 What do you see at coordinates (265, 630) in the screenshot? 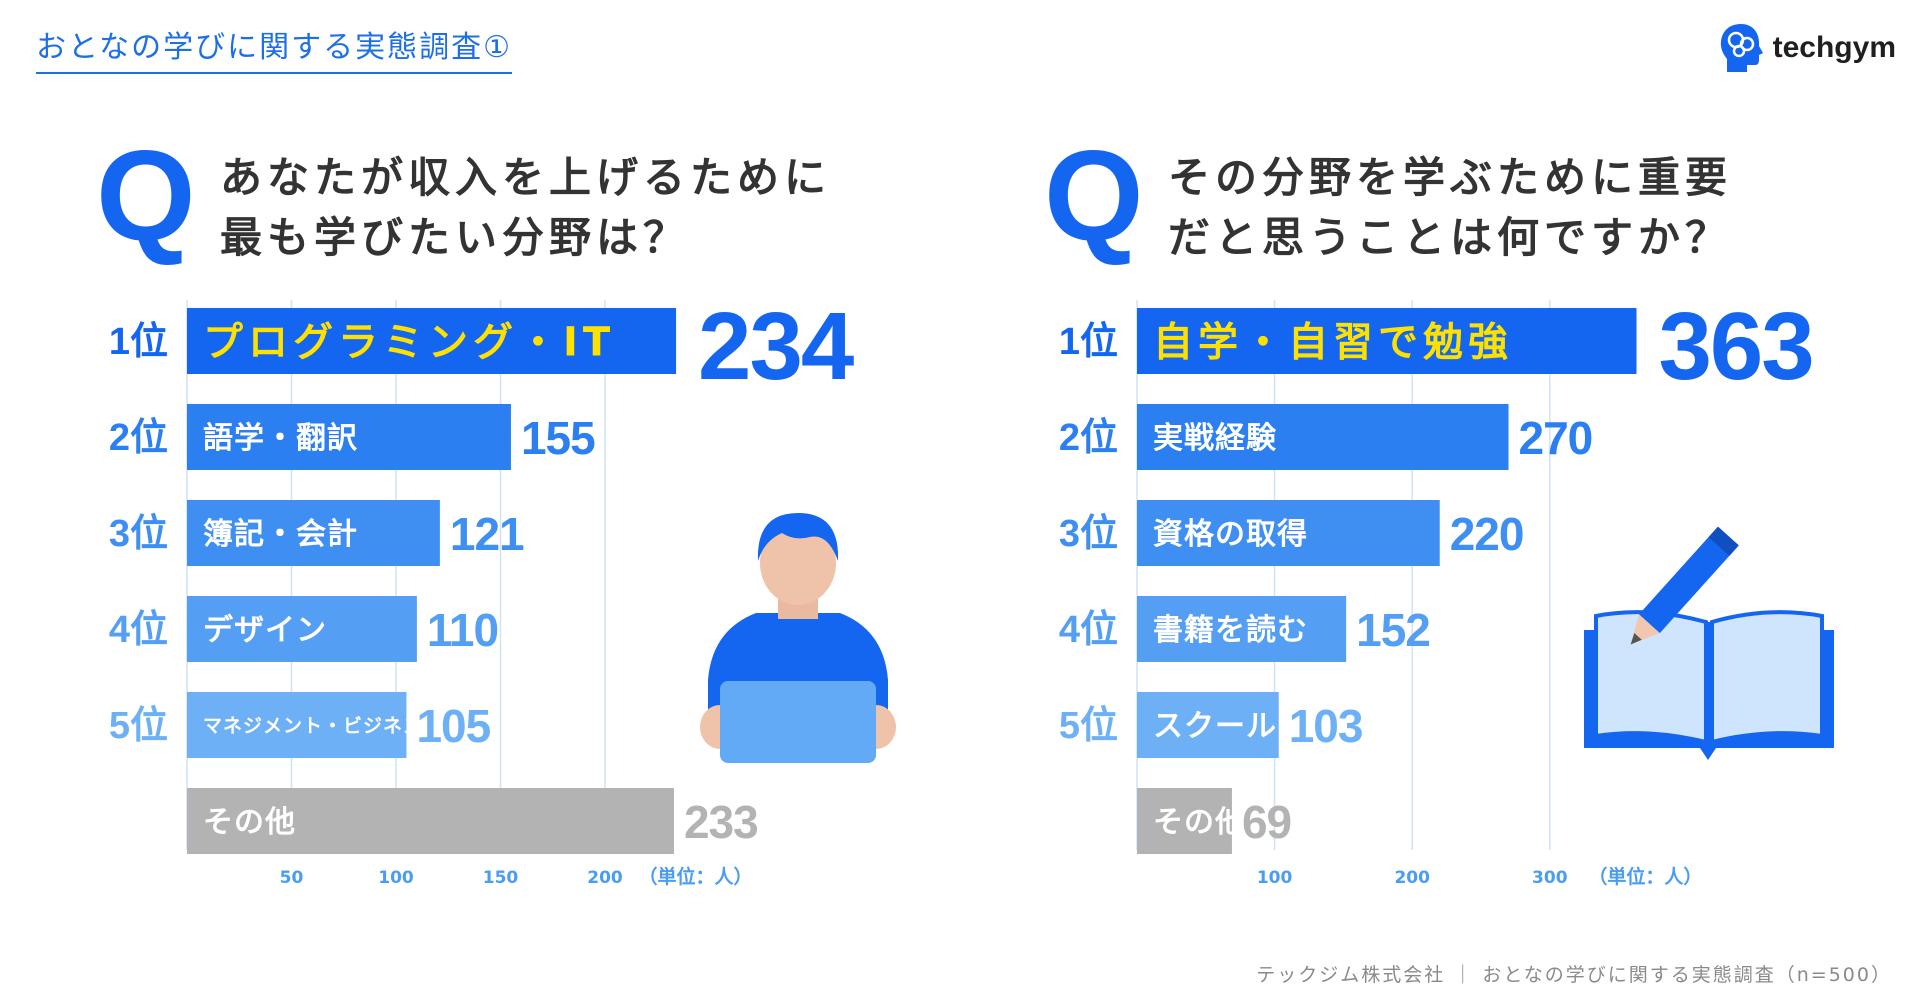
I see `category-label: デザイン` at bounding box center [265, 630].